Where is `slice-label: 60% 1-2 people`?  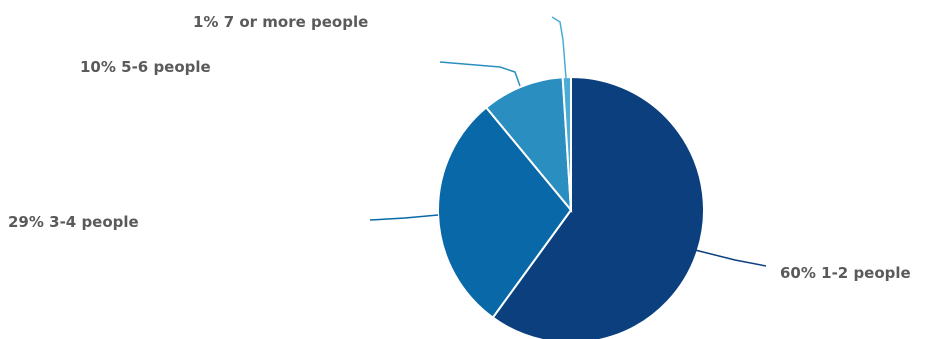
slice-label: 60% 1-2 people is located at coordinates (845, 273).